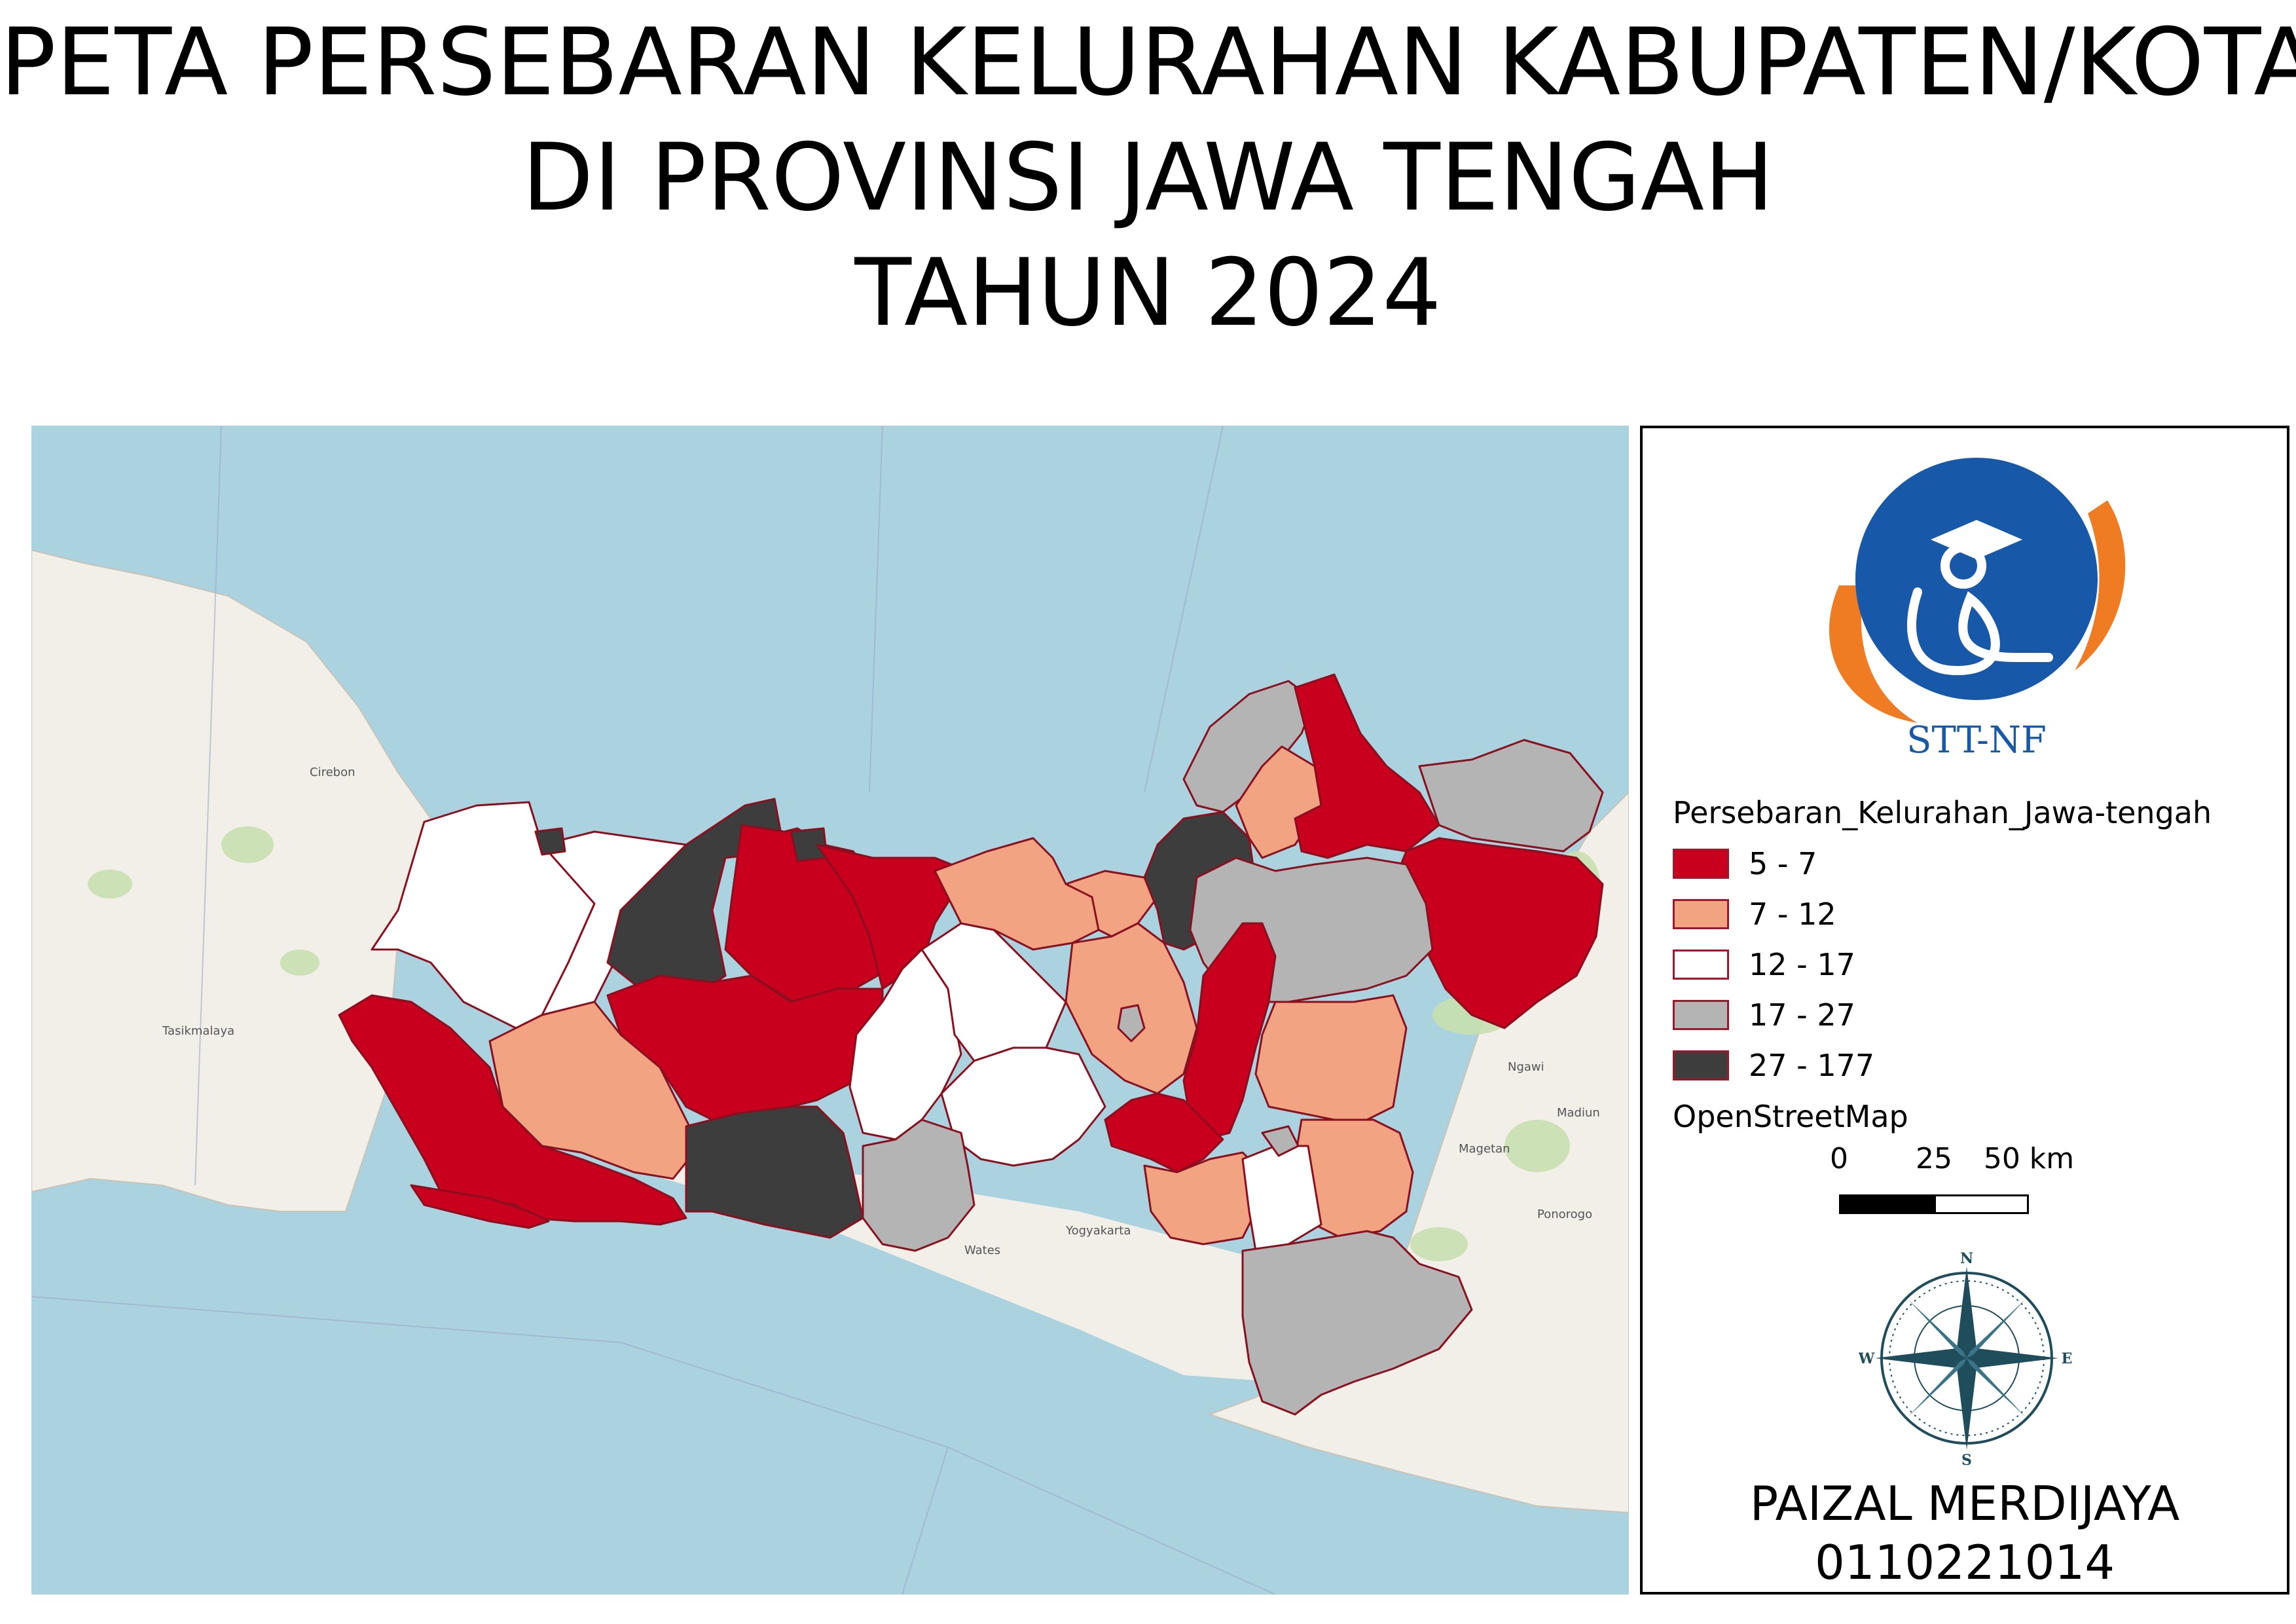 The width and height of the screenshot is (2296, 1624). Describe the element at coordinates (1966, 1358) in the screenshot. I see `compass-rose-icon: N S E W` at that location.